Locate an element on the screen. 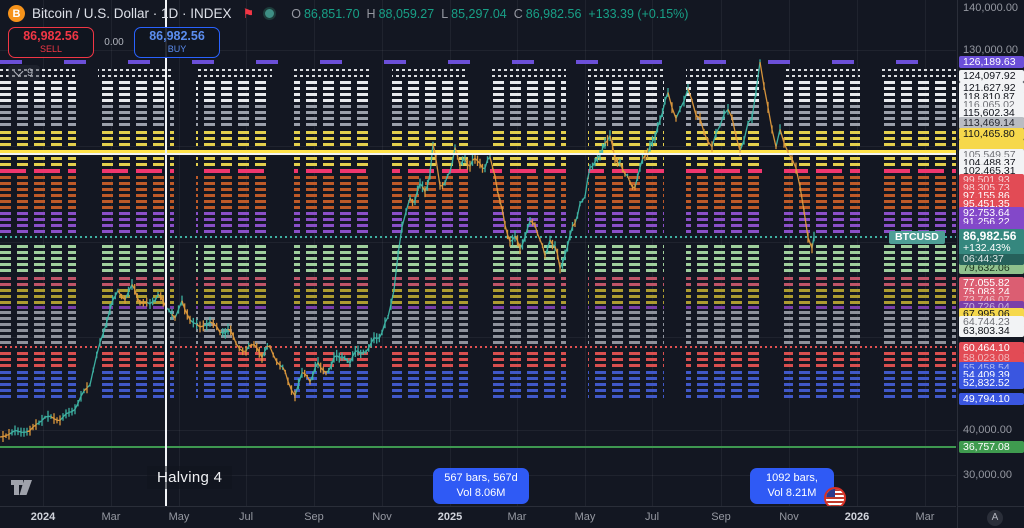 The width and height of the screenshot is (1024, 528). price-axis-label: 60,464.10 is located at coordinates (991, 348).